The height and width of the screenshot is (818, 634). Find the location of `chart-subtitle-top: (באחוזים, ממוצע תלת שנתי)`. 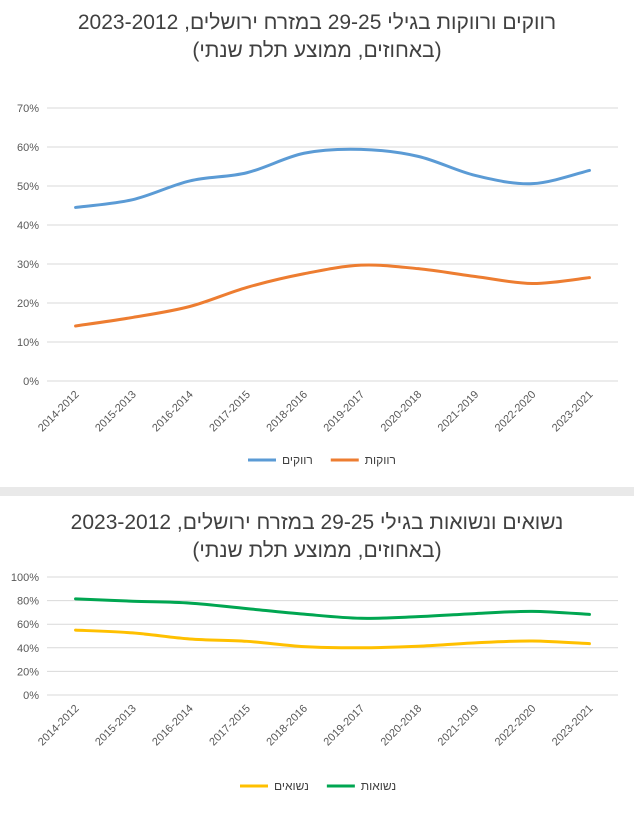

chart-subtitle-top: (באחוזים, ממוצע תלת שנתי) is located at coordinates (317, 50).